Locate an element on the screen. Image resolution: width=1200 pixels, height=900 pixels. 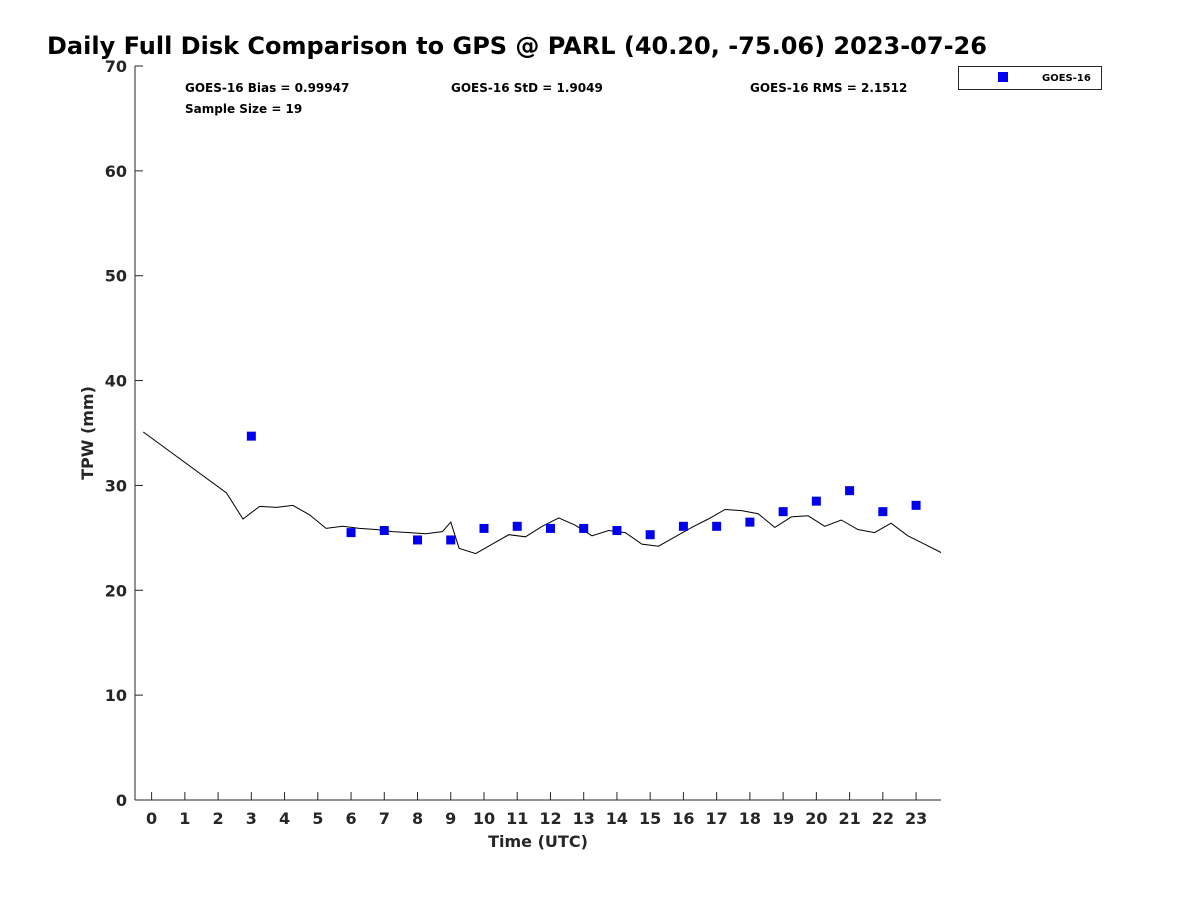
x-tick-label: 8 is located at coordinates (417, 818).